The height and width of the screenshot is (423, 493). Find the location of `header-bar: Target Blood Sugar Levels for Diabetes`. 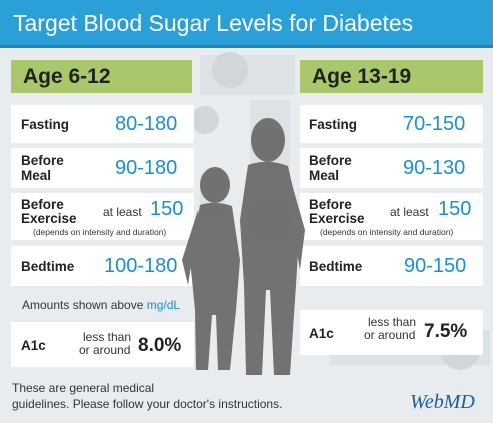

header-bar: Target Blood Sugar Levels for Diabetes is located at coordinates (246, 24).